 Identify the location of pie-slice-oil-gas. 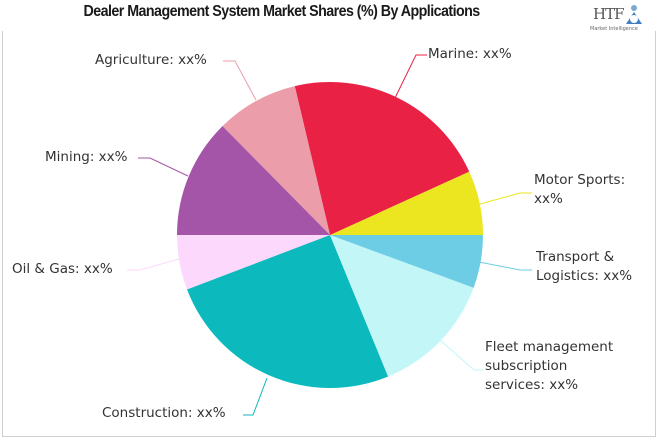
(253, 262).